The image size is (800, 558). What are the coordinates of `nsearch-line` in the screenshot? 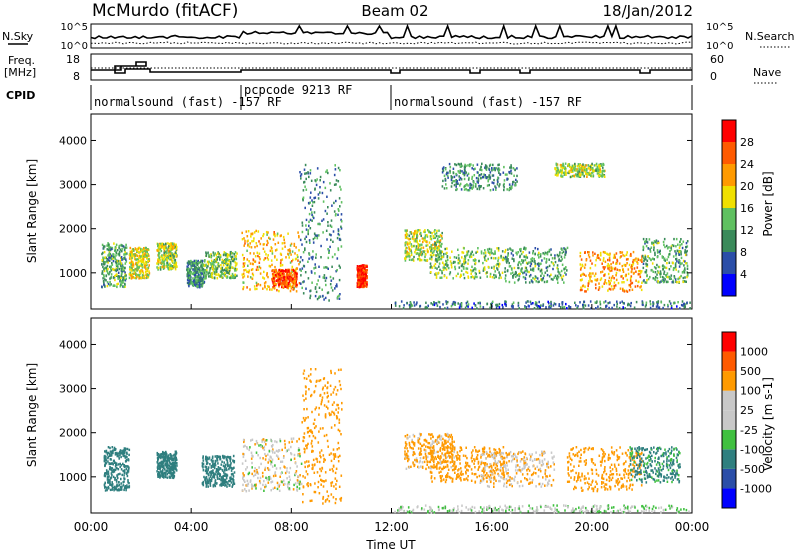 It's located at (391, 43).